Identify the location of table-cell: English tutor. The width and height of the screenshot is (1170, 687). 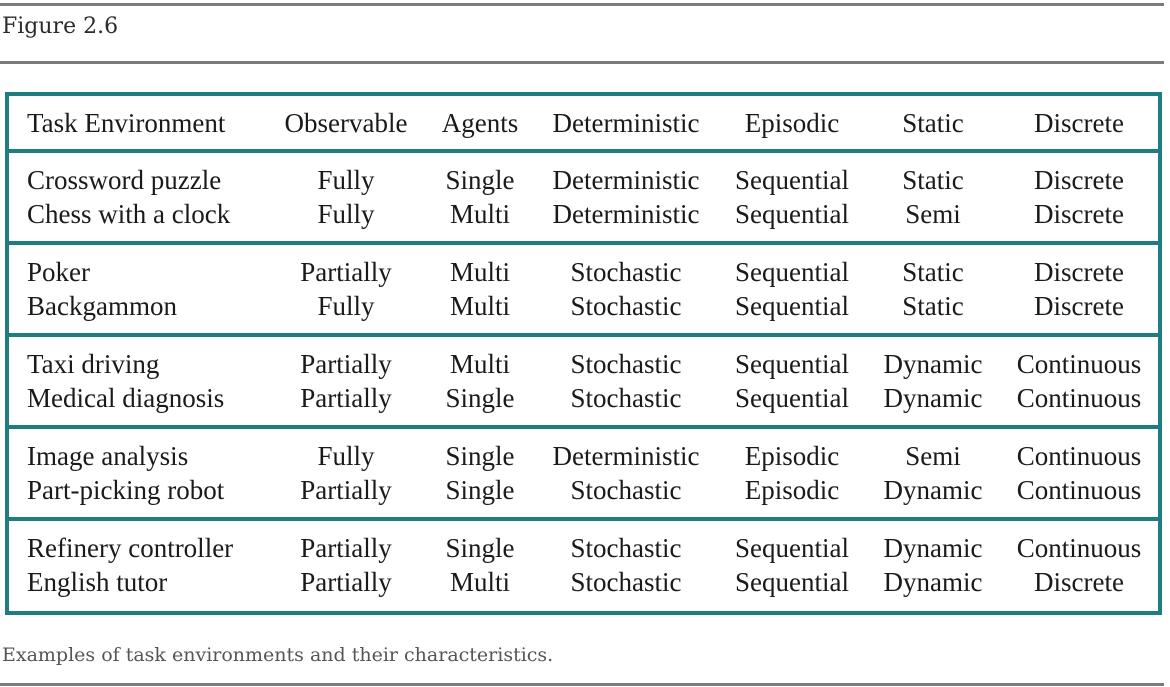
(97, 582).